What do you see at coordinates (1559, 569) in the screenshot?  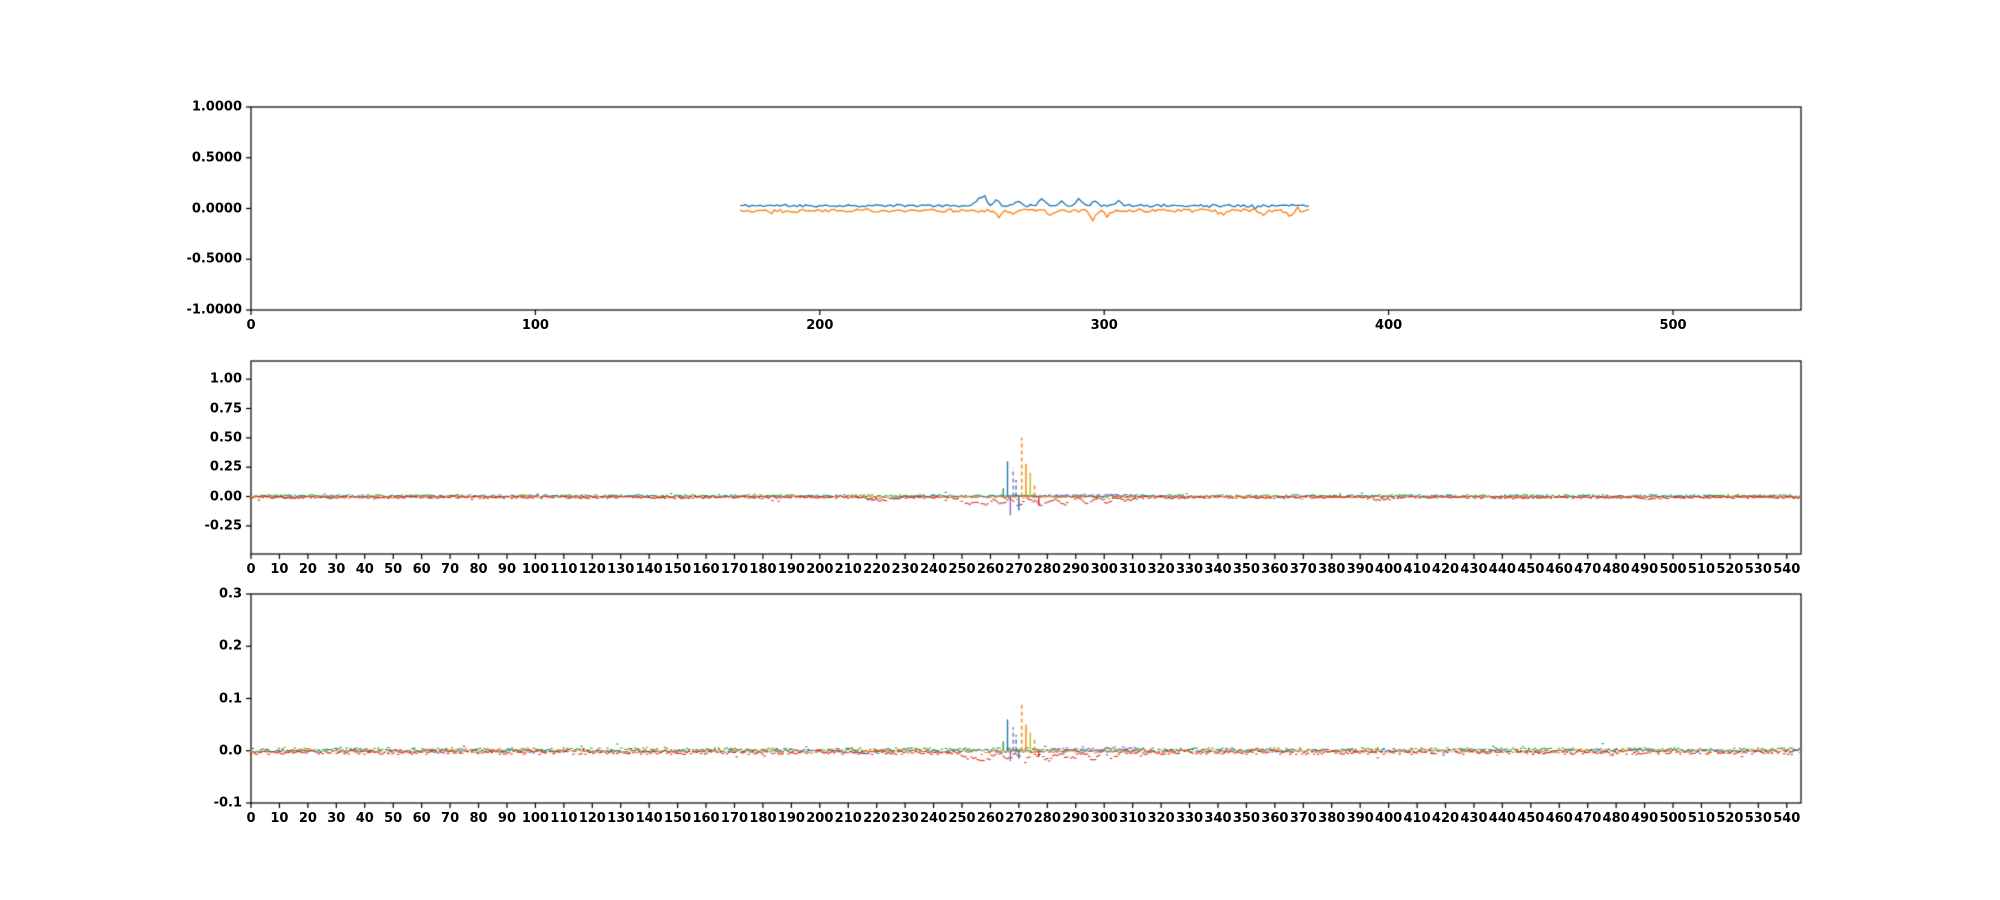 I see `x-tick-label: 460` at bounding box center [1559, 569].